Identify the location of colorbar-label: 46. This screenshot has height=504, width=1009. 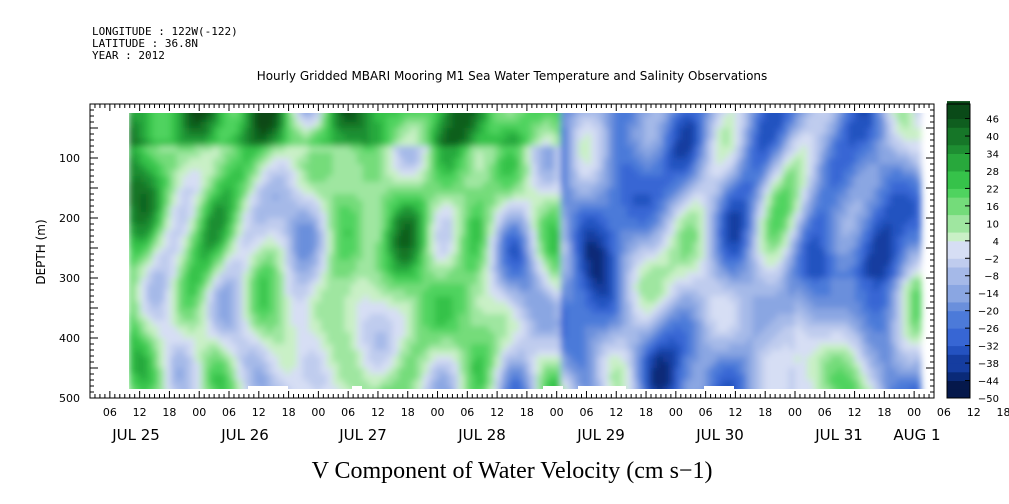
(992, 120).